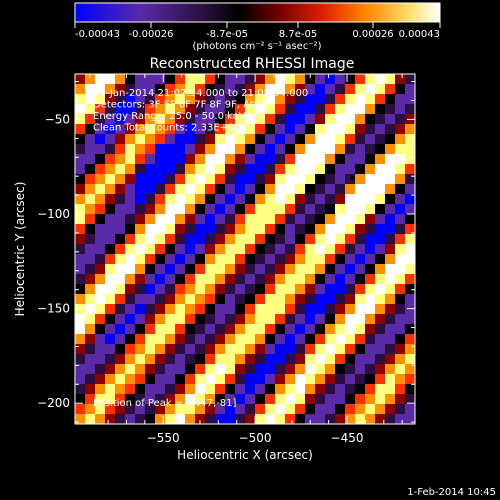 This screenshot has width=500, height=500. What do you see at coordinates (57, 119) in the screenshot?
I see `y-tick-label: −50` at bounding box center [57, 119].